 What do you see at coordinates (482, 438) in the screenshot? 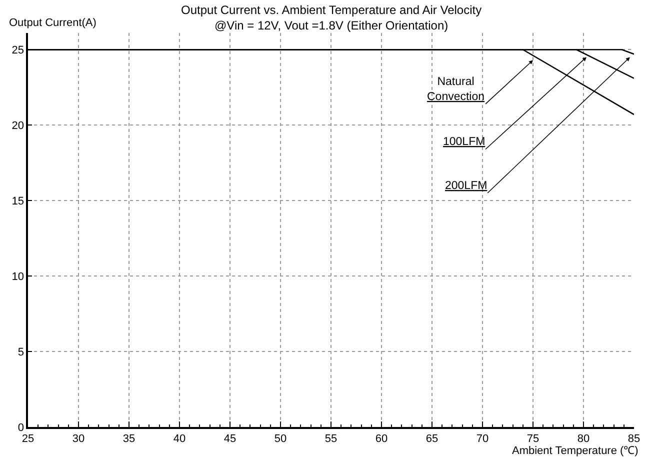
I see `x-tick-label: 70` at bounding box center [482, 438].